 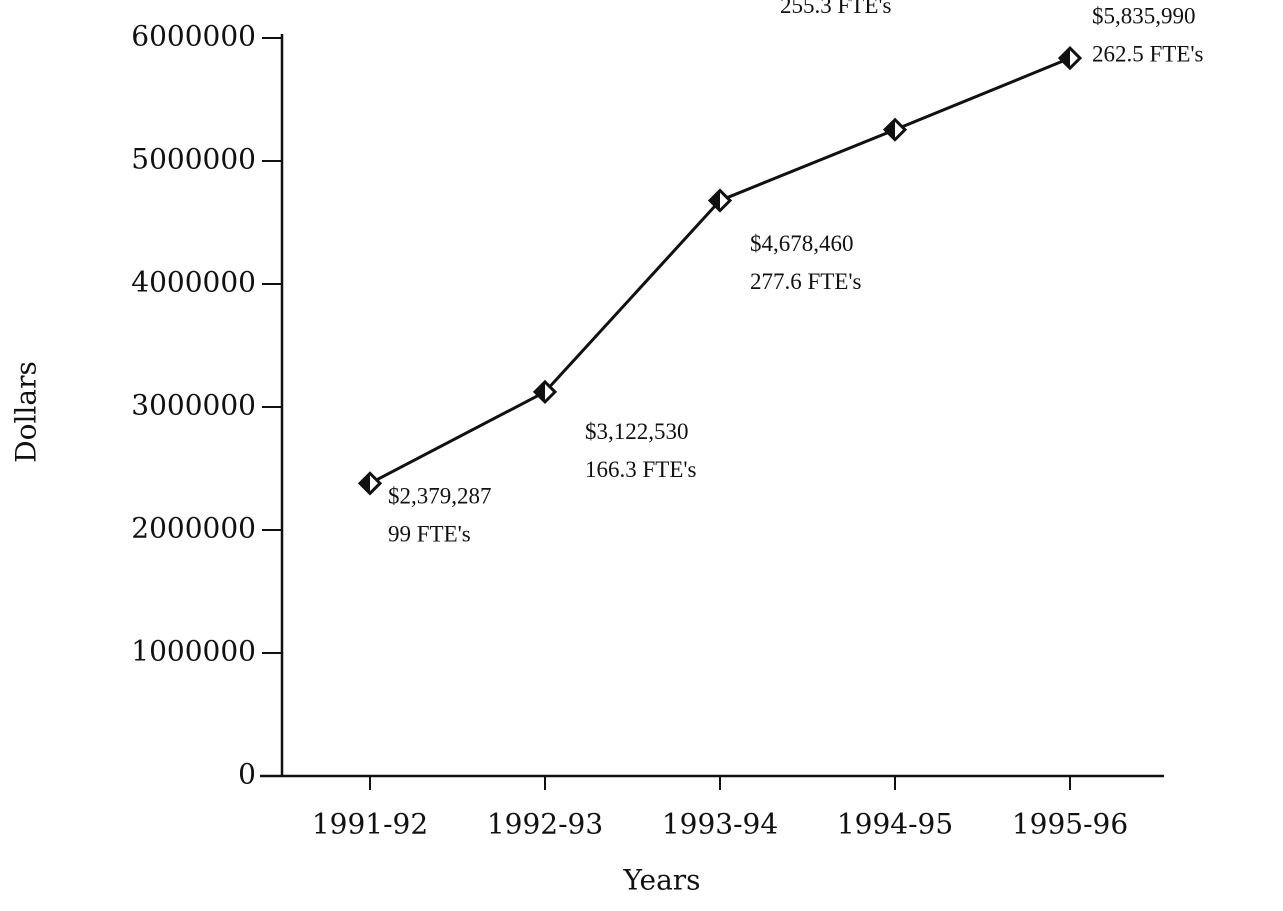 I want to click on x-tick-label: 1995-96, so click(x=1070, y=824).